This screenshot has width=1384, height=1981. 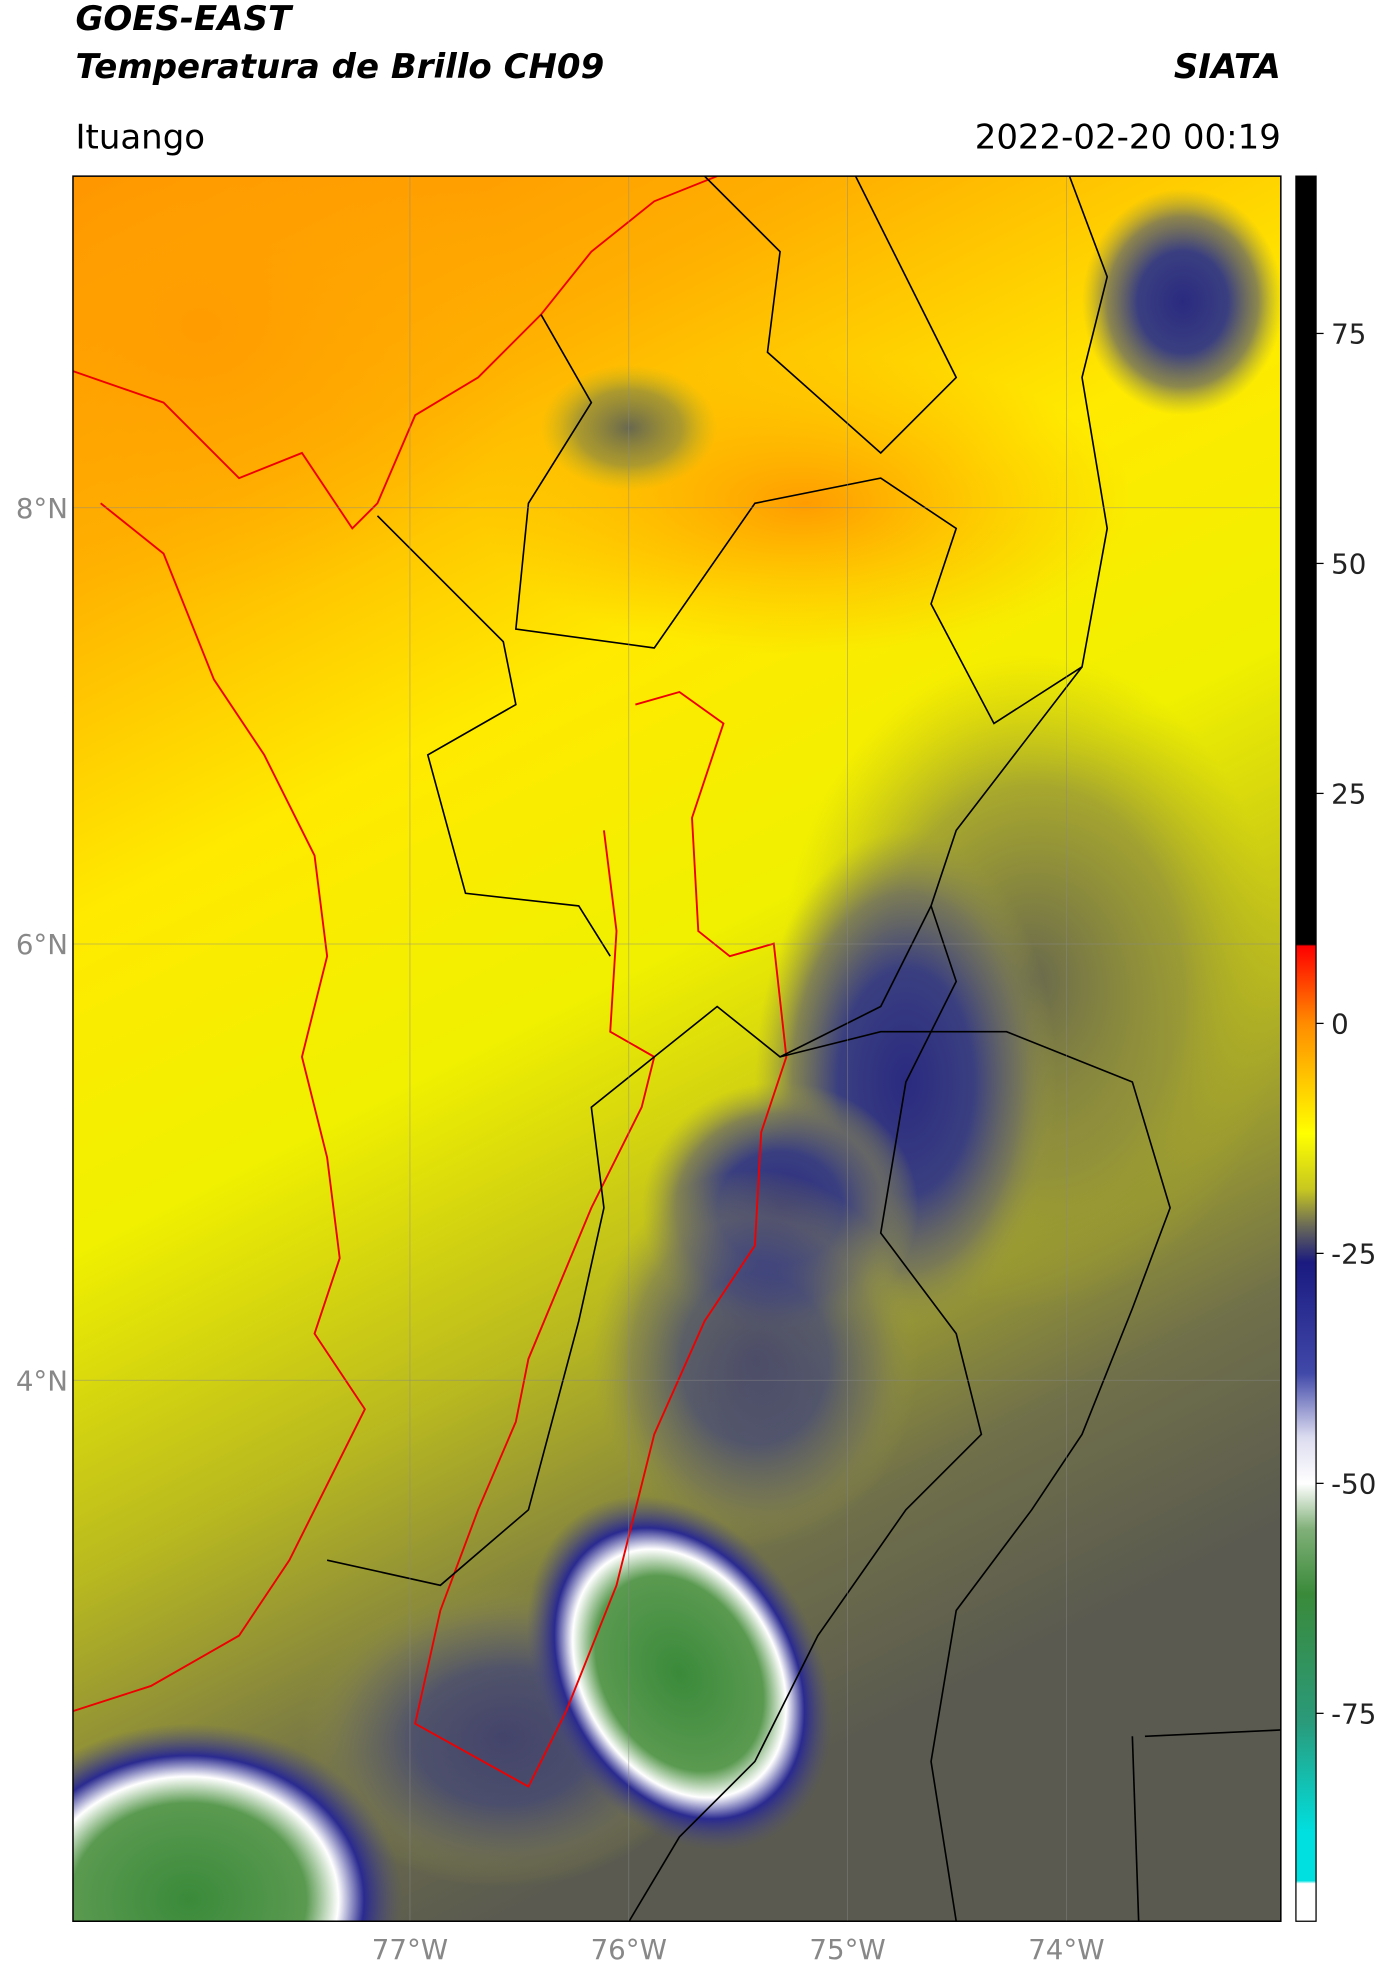 I want to click on region: Ituango, so click(x=140, y=137).